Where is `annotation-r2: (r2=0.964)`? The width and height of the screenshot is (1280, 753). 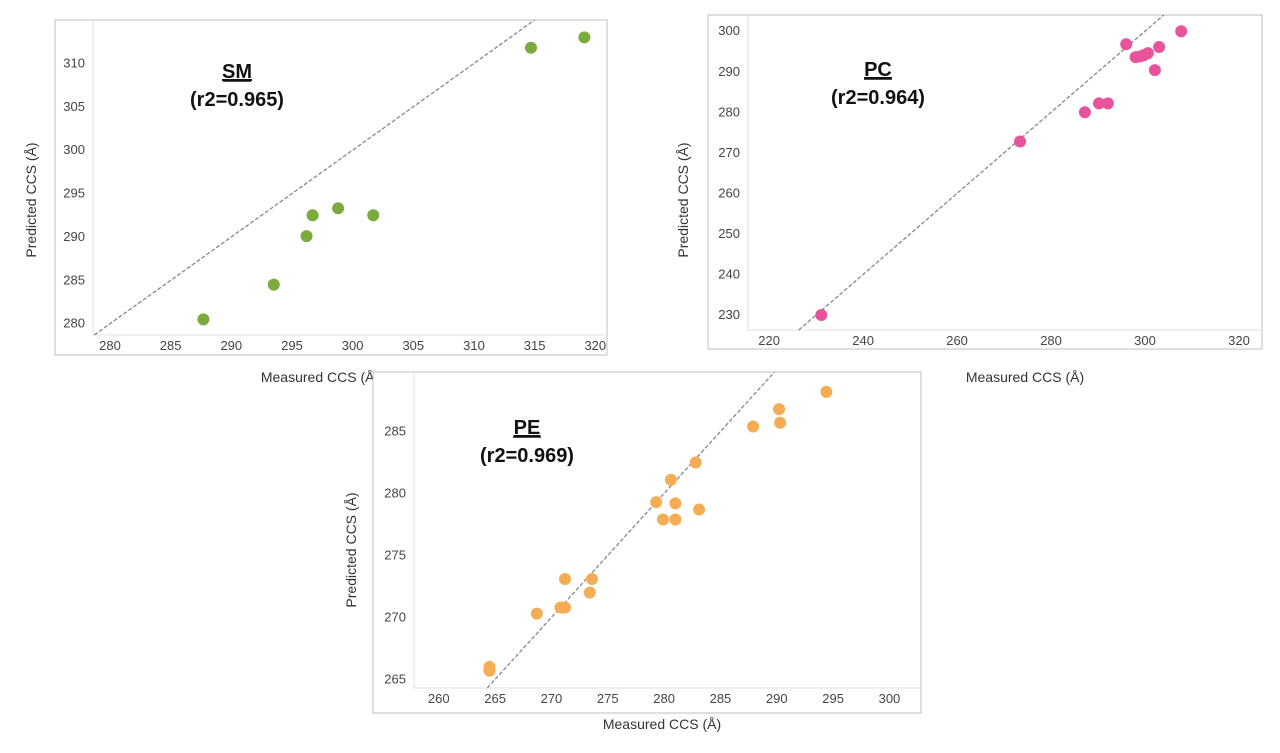
annotation-r2: (r2=0.964) is located at coordinates (878, 98).